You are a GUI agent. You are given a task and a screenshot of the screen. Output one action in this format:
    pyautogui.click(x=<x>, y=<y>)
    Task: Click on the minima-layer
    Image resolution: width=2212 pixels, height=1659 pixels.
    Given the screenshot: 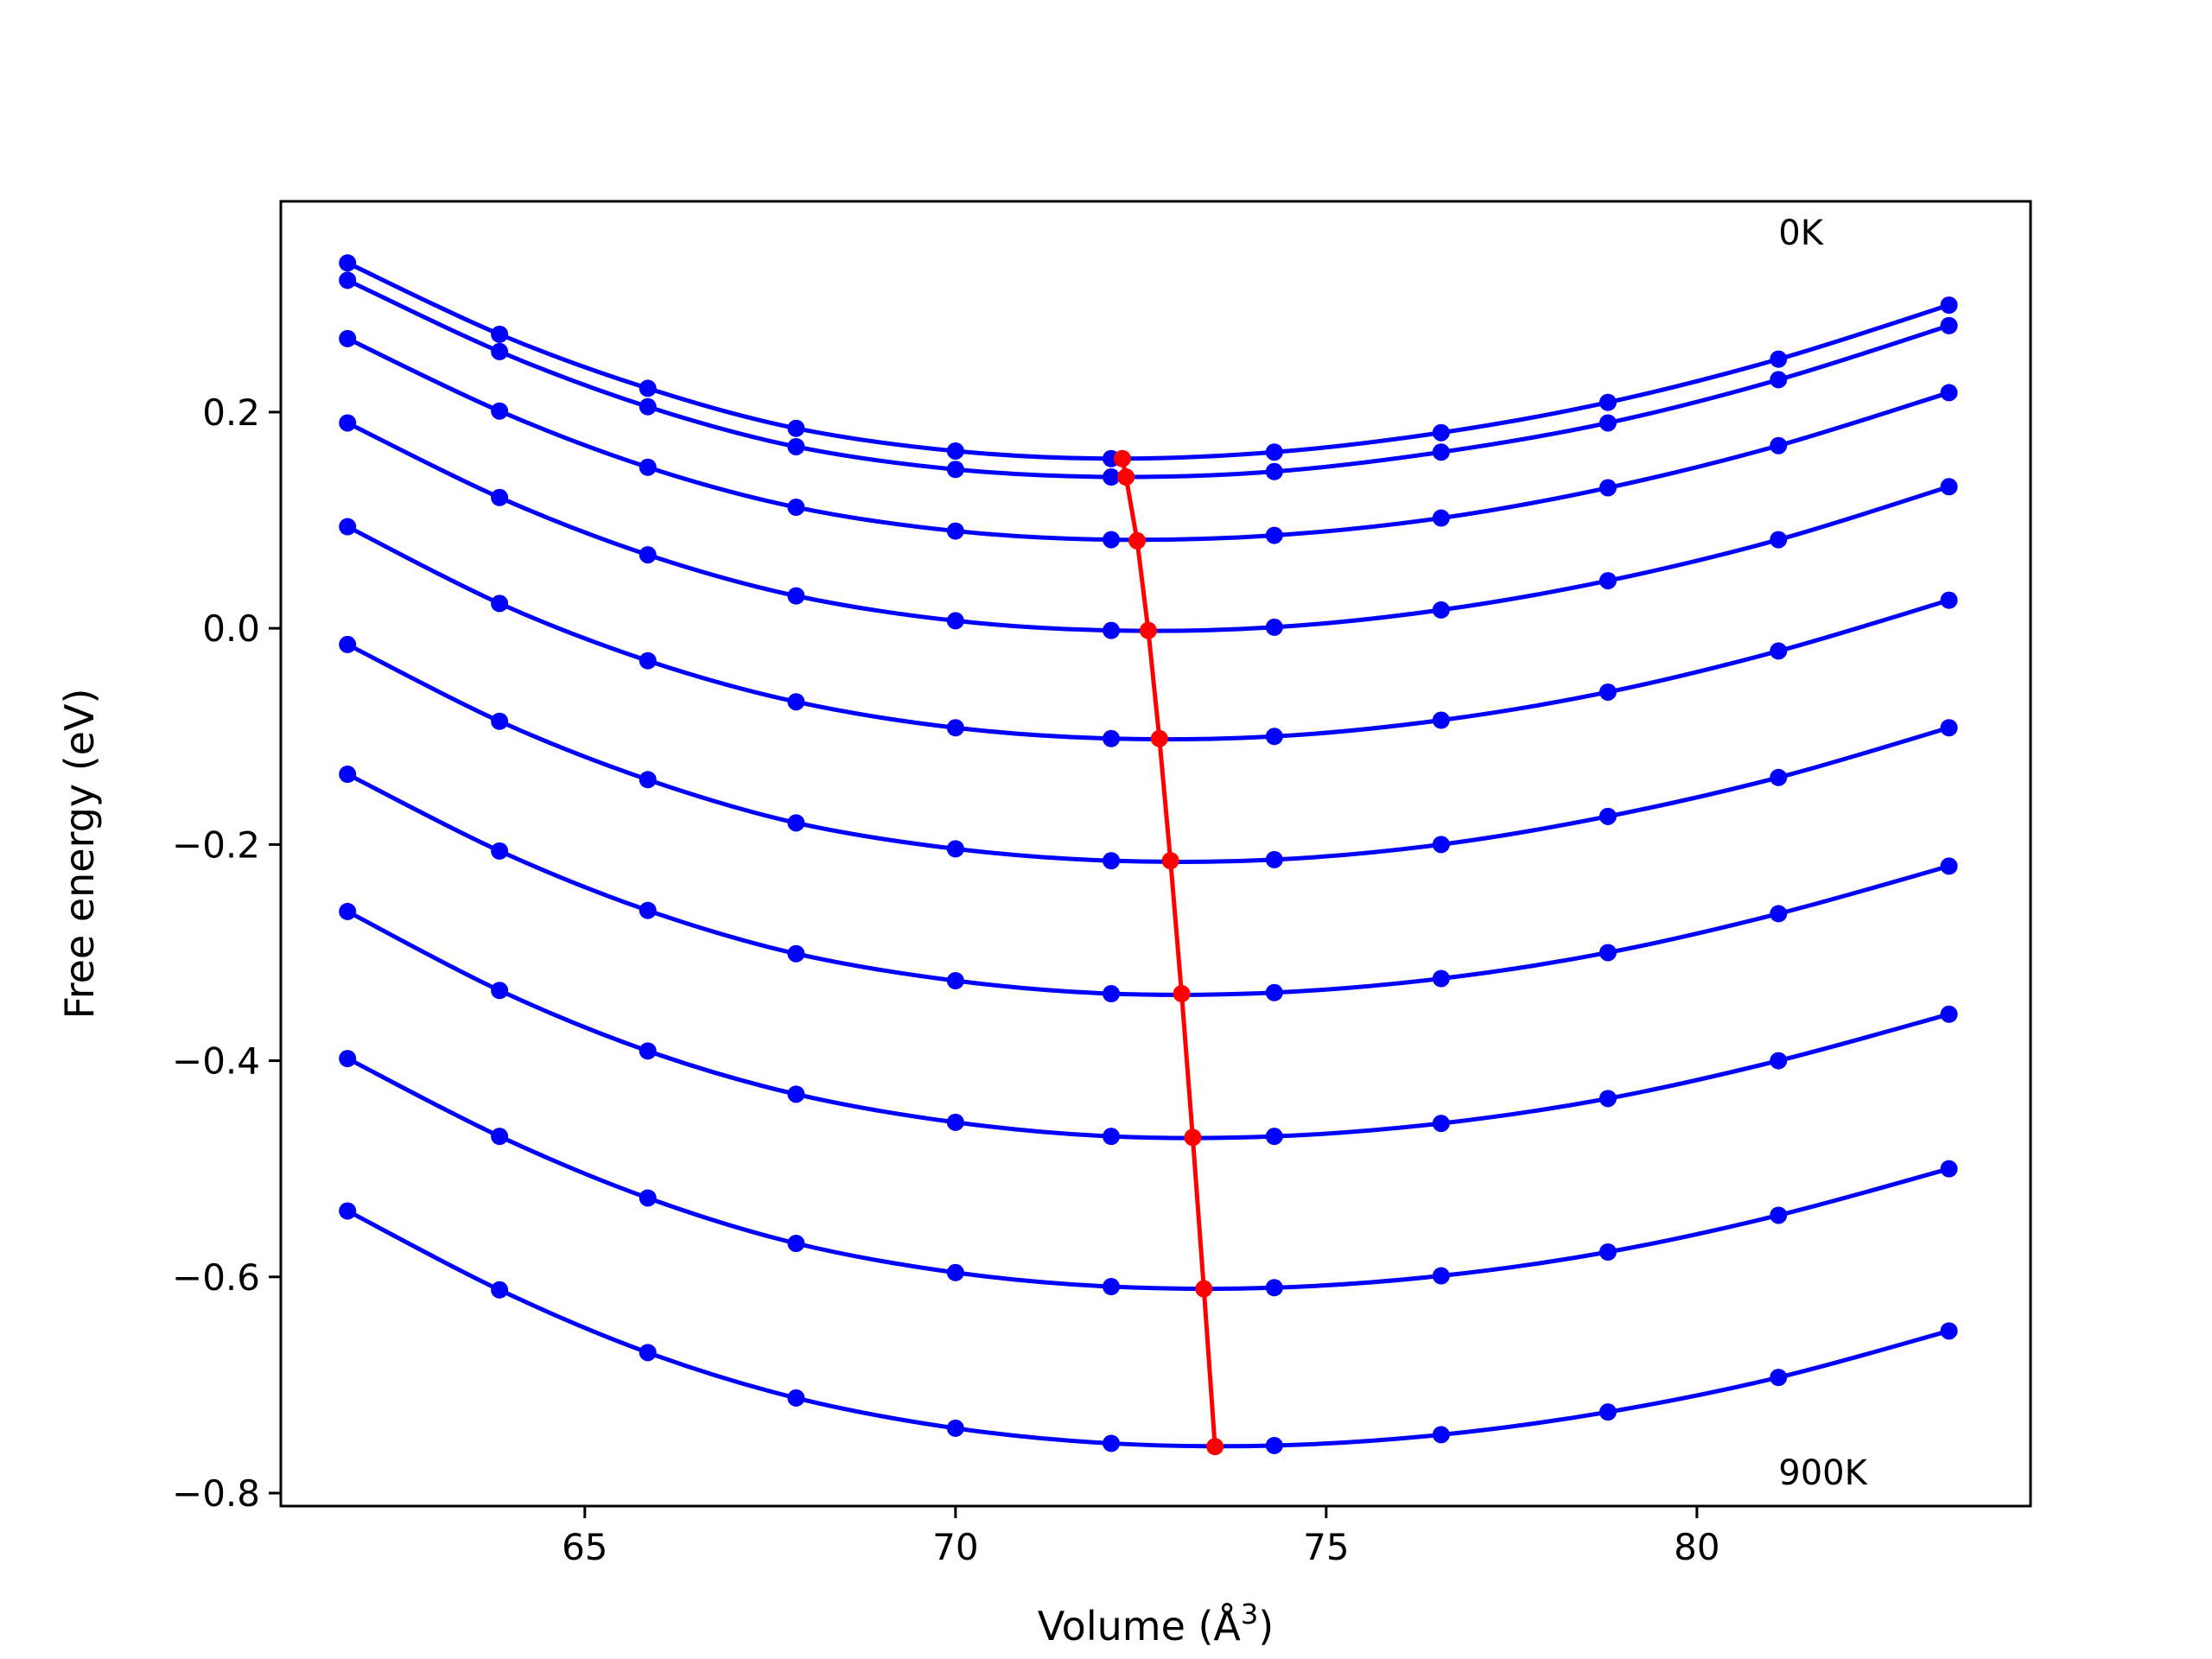 What is the action you would take?
    pyautogui.click(x=1168, y=952)
    